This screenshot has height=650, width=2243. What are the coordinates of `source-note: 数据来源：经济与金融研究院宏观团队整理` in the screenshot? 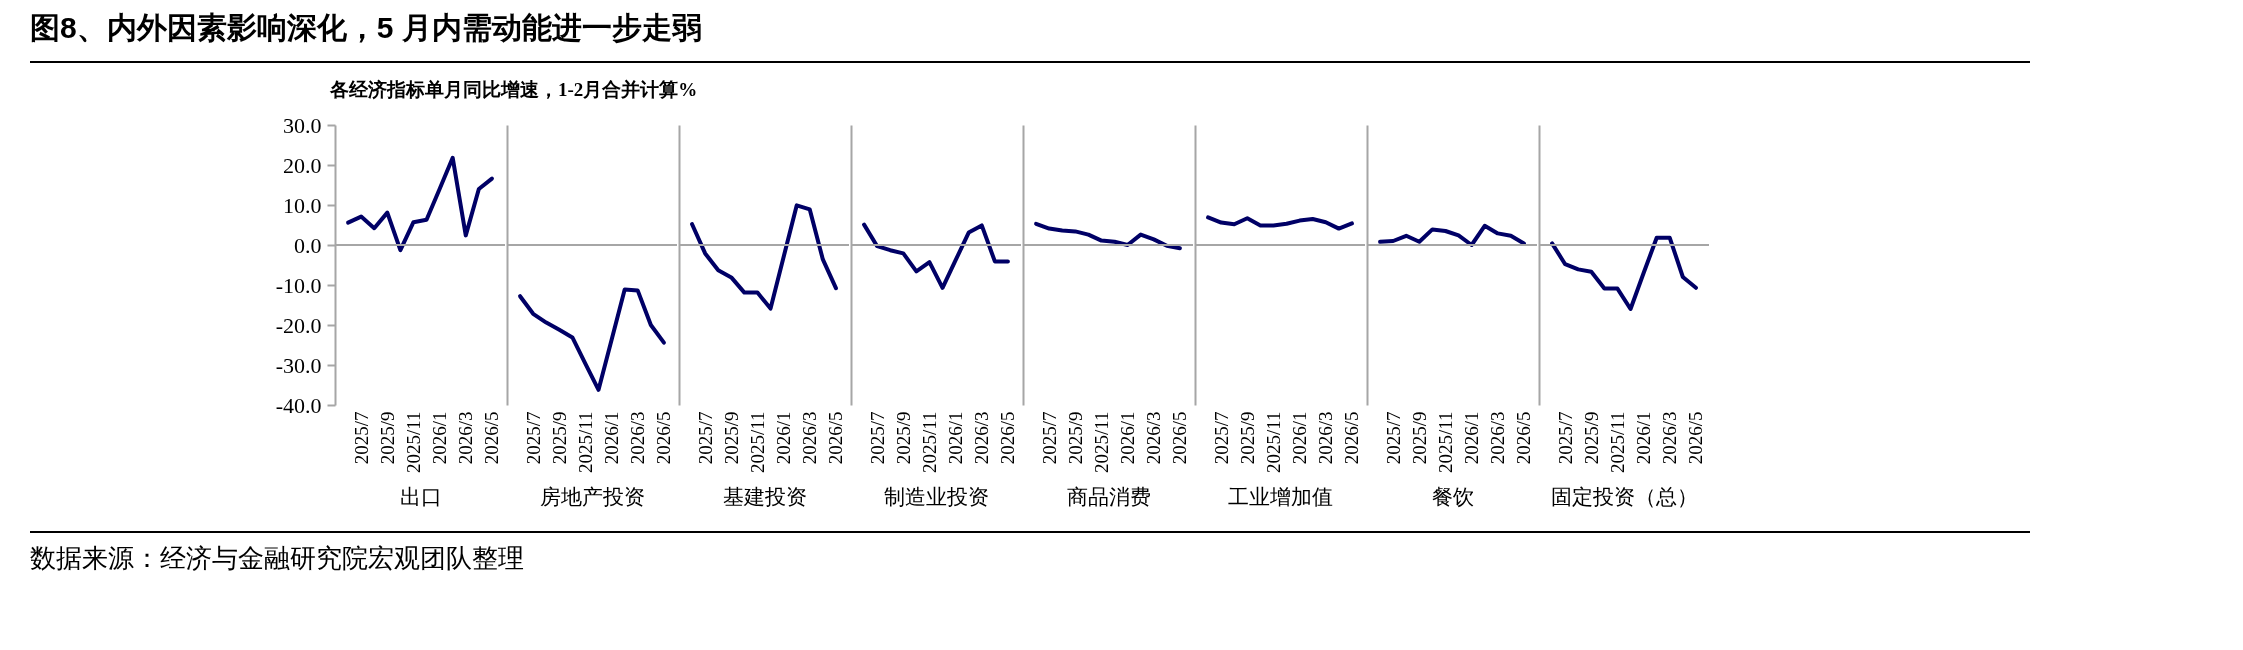 It's located at (1030, 553).